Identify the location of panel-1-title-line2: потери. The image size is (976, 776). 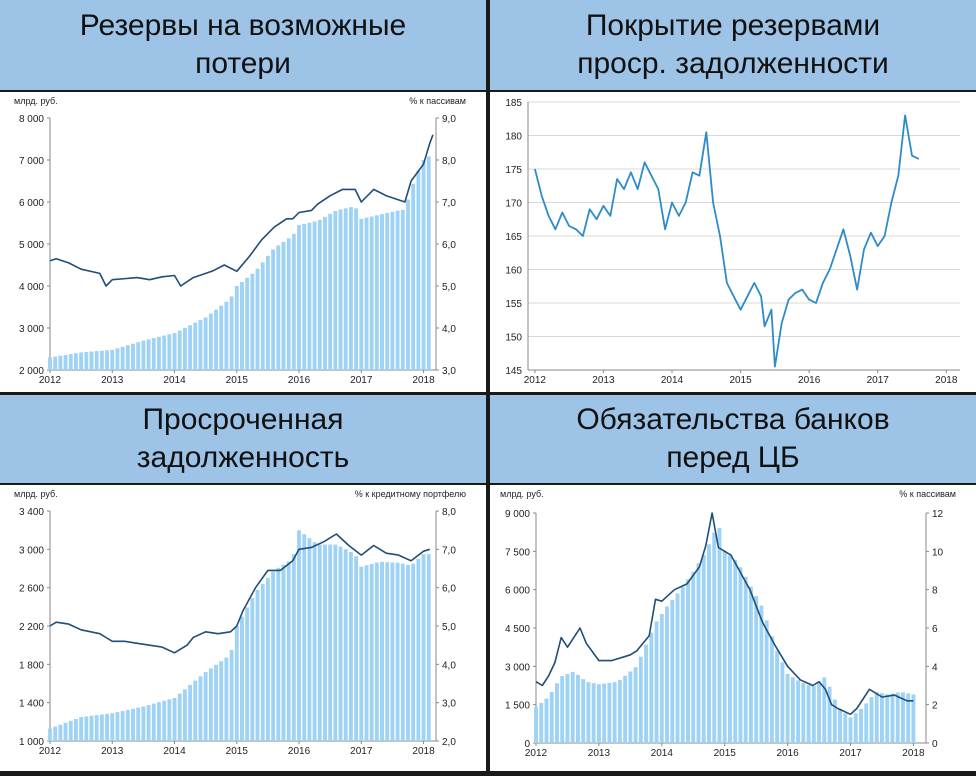
(243, 63).